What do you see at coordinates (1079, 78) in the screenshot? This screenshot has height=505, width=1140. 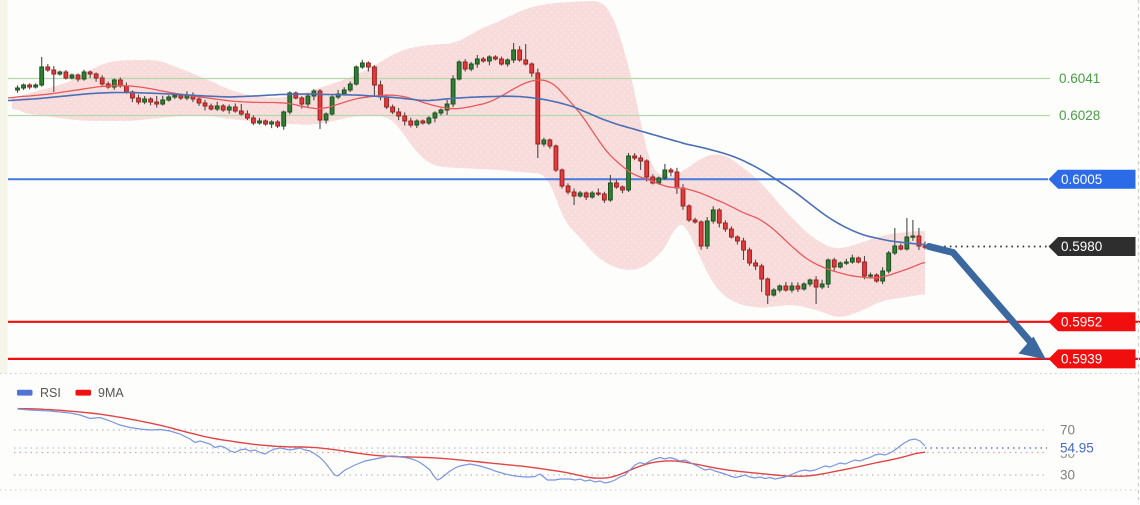 I see `svg-text: 0.6041` at bounding box center [1079, 78].